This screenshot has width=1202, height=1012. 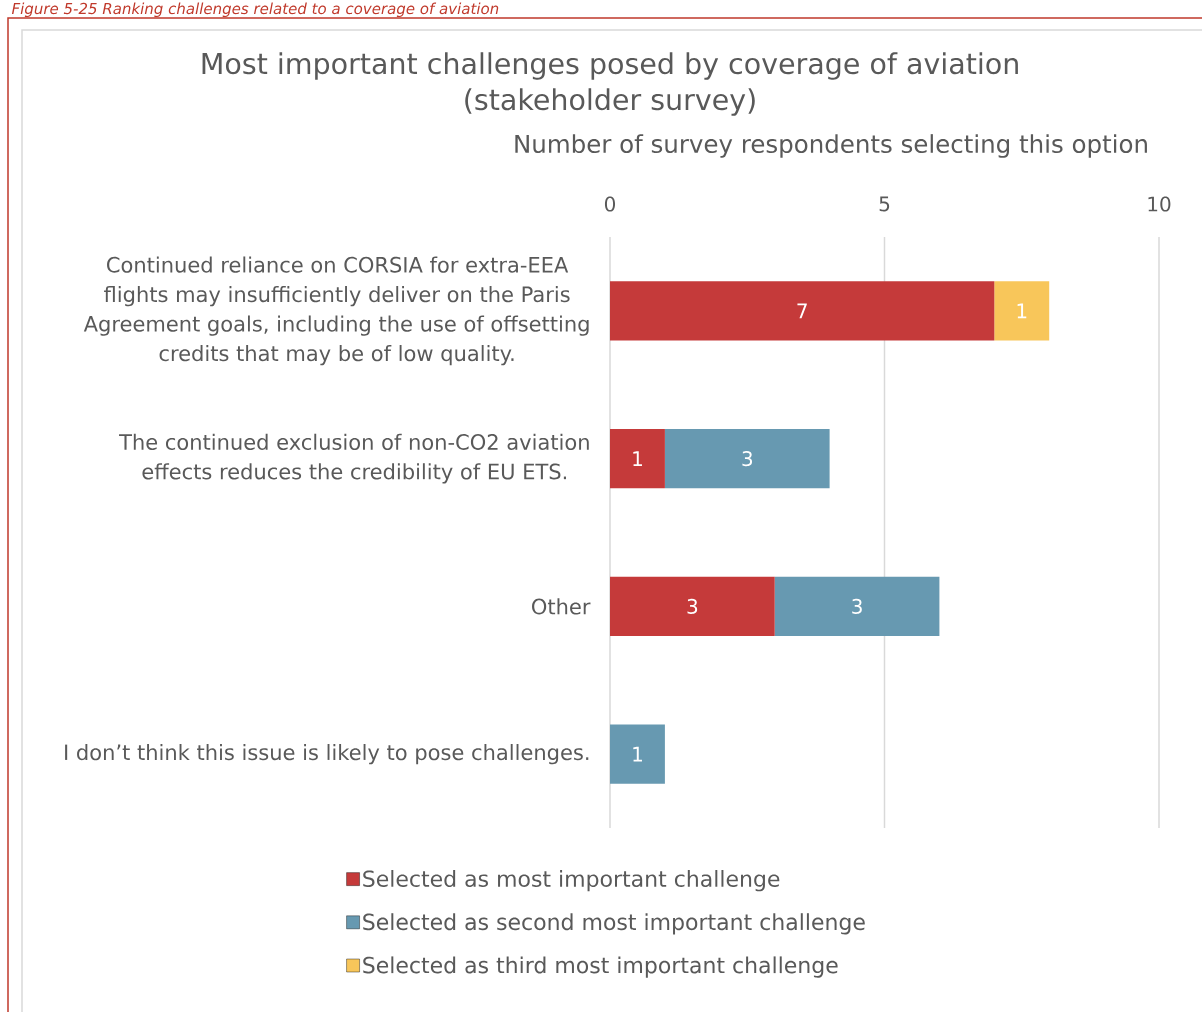 What do you see at coordinates (831, 146) in the screenshot?
I see `x-axis-title: Number of survey respondents selecting this option` at bounding box center [831, 146].